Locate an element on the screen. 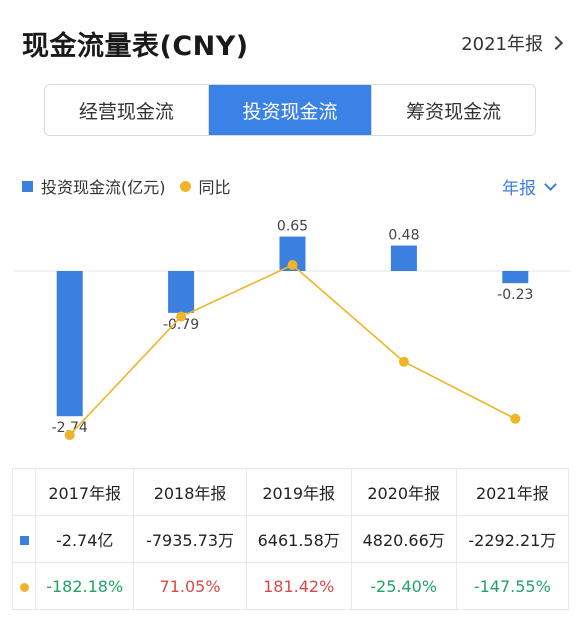  bar-legend-label: 投资现金流(亿元) is located at coordinates (103, 187).